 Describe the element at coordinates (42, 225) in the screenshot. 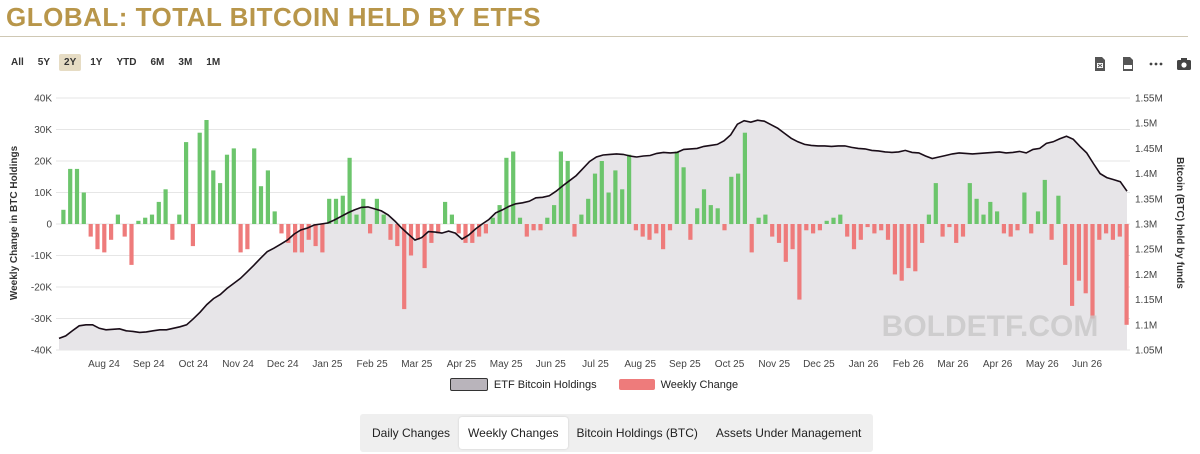

I see `left-axis-ticks: -40K -30K -20K -10K 0 10K 20K 30K 40K` at that location.